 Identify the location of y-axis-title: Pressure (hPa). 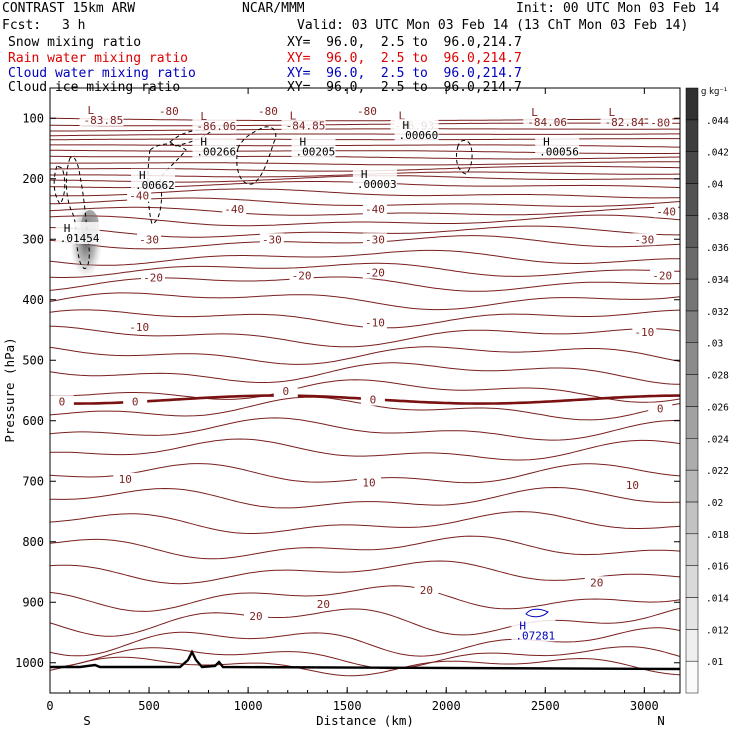
(9, 389).